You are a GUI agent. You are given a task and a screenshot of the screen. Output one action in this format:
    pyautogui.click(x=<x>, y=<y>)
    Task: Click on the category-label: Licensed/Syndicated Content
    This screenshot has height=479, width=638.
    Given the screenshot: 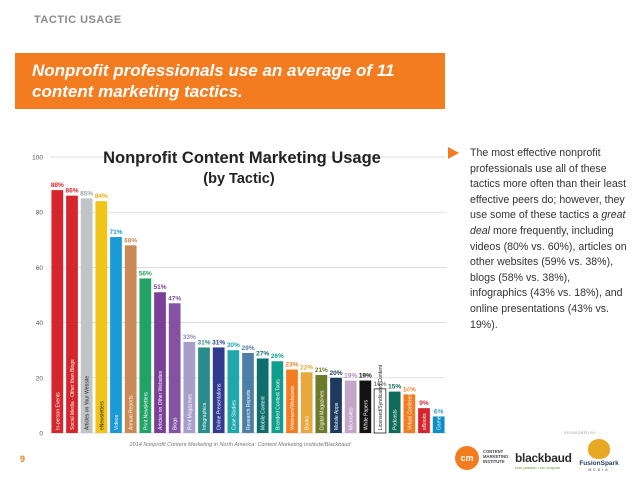 What is the action you would take?
    pyautogui.click(x=381, y=397)
    